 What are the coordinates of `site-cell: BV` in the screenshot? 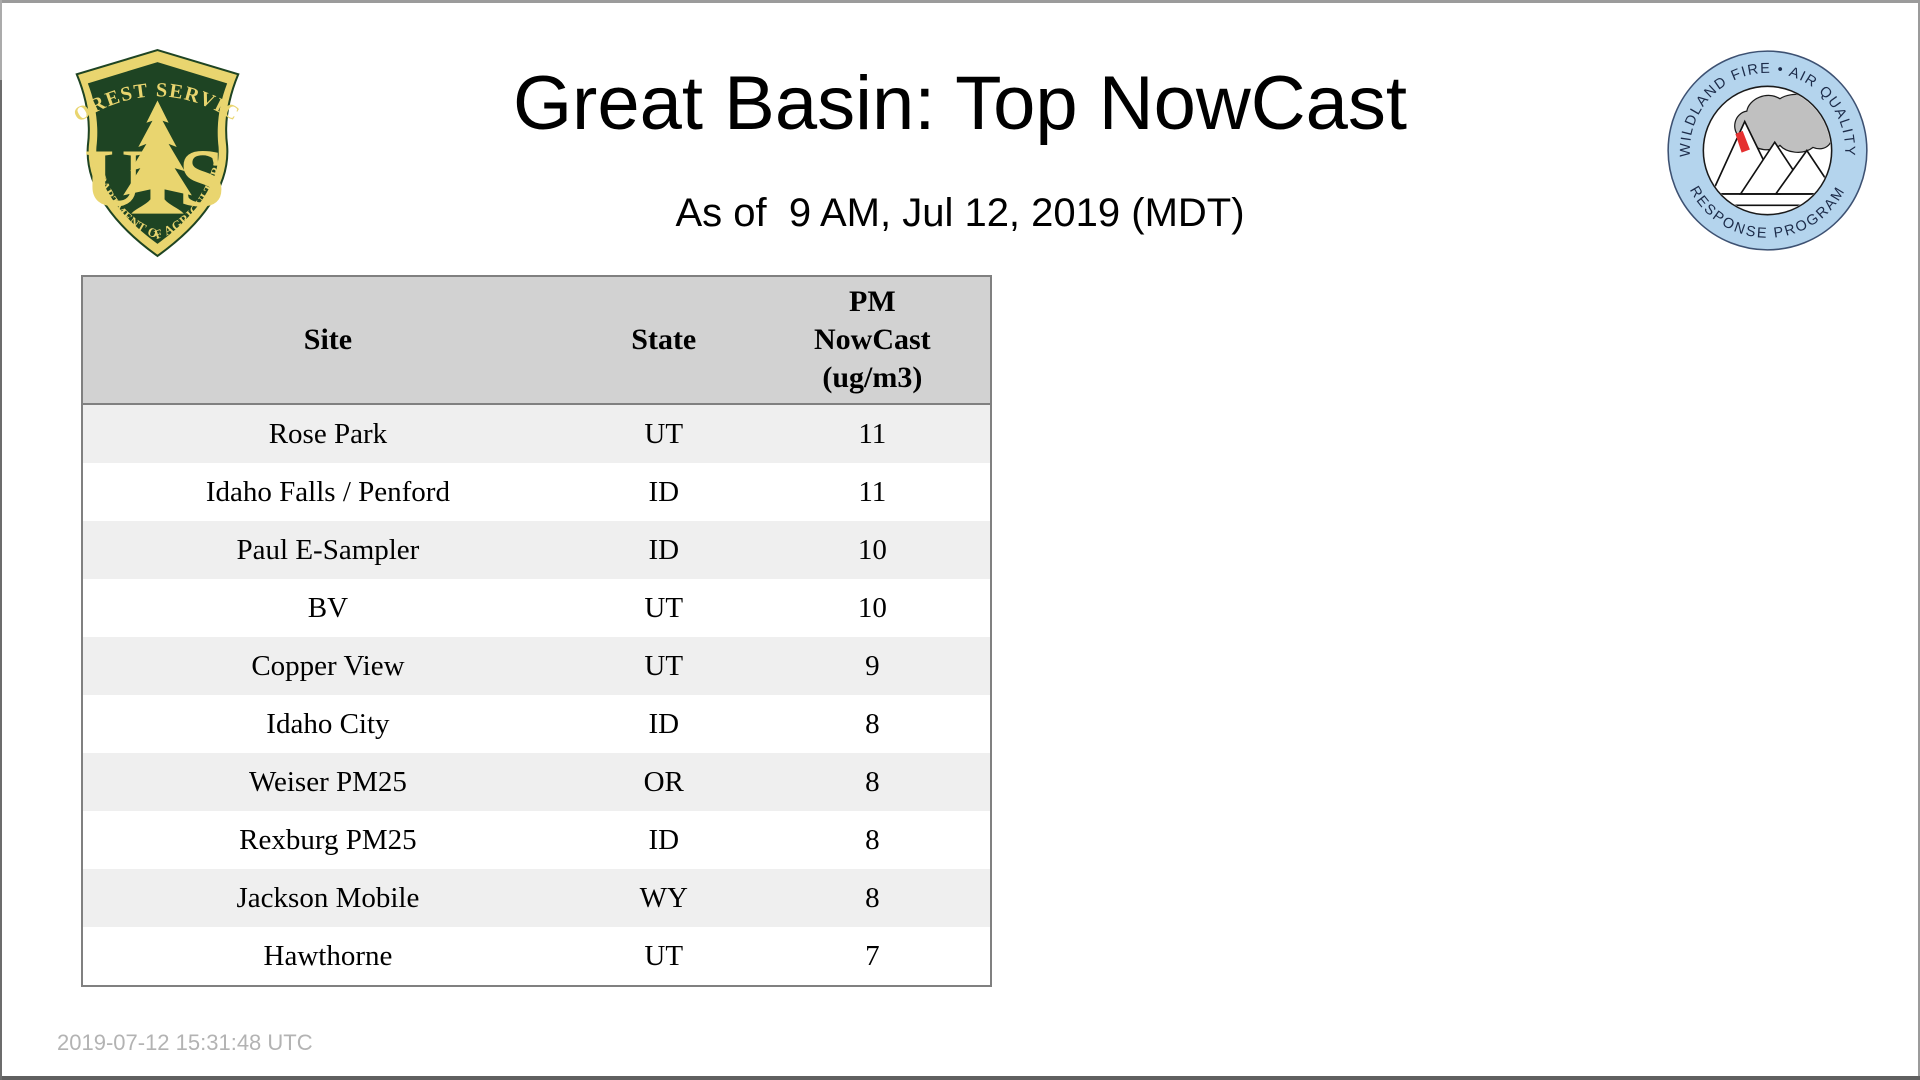 It's located at (327, 608).